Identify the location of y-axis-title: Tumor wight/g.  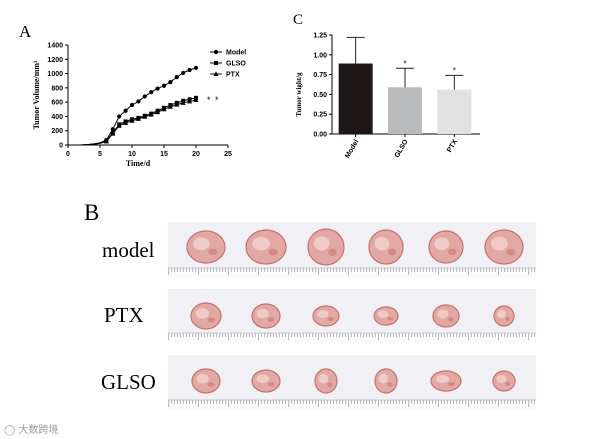
(299, 94).